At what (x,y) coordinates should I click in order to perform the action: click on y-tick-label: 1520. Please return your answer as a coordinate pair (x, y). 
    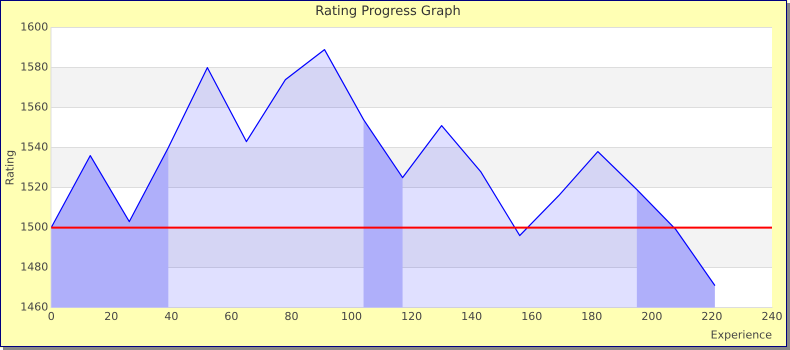
    Looking at the image, I should click on (34, 187).